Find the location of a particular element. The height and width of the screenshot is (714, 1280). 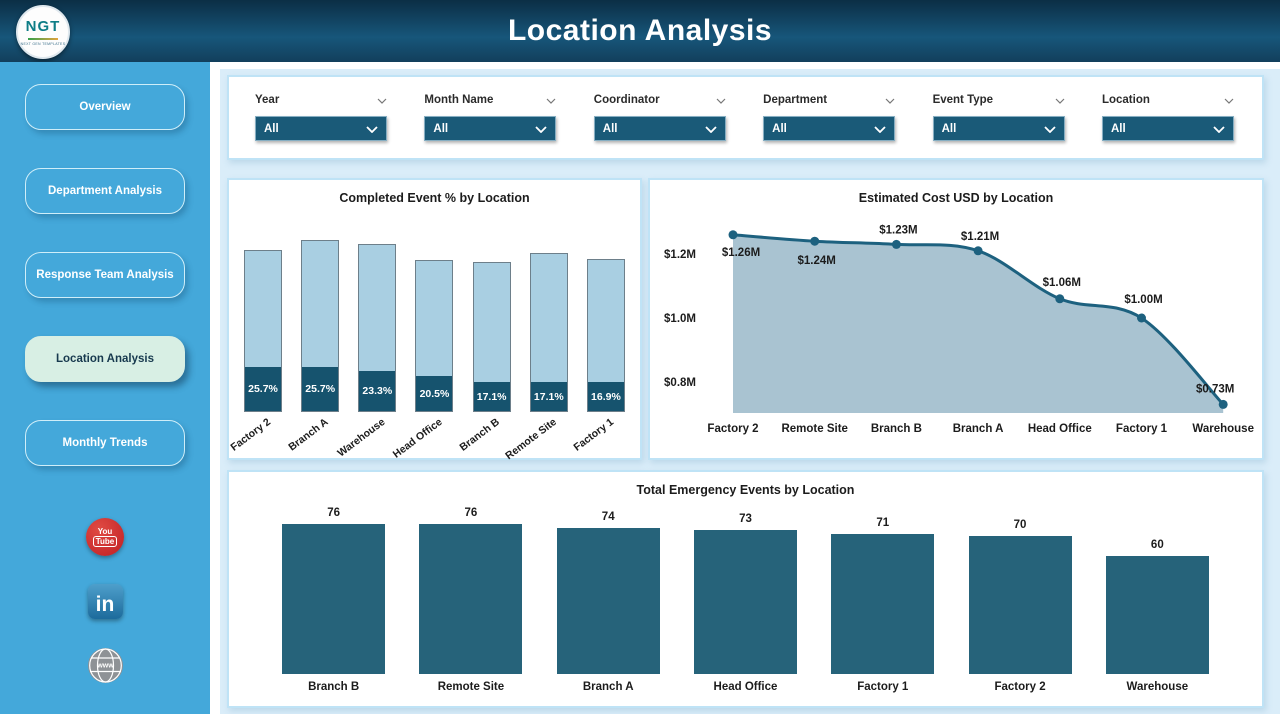

value-label: 76 is located at coordinates (334, 513).